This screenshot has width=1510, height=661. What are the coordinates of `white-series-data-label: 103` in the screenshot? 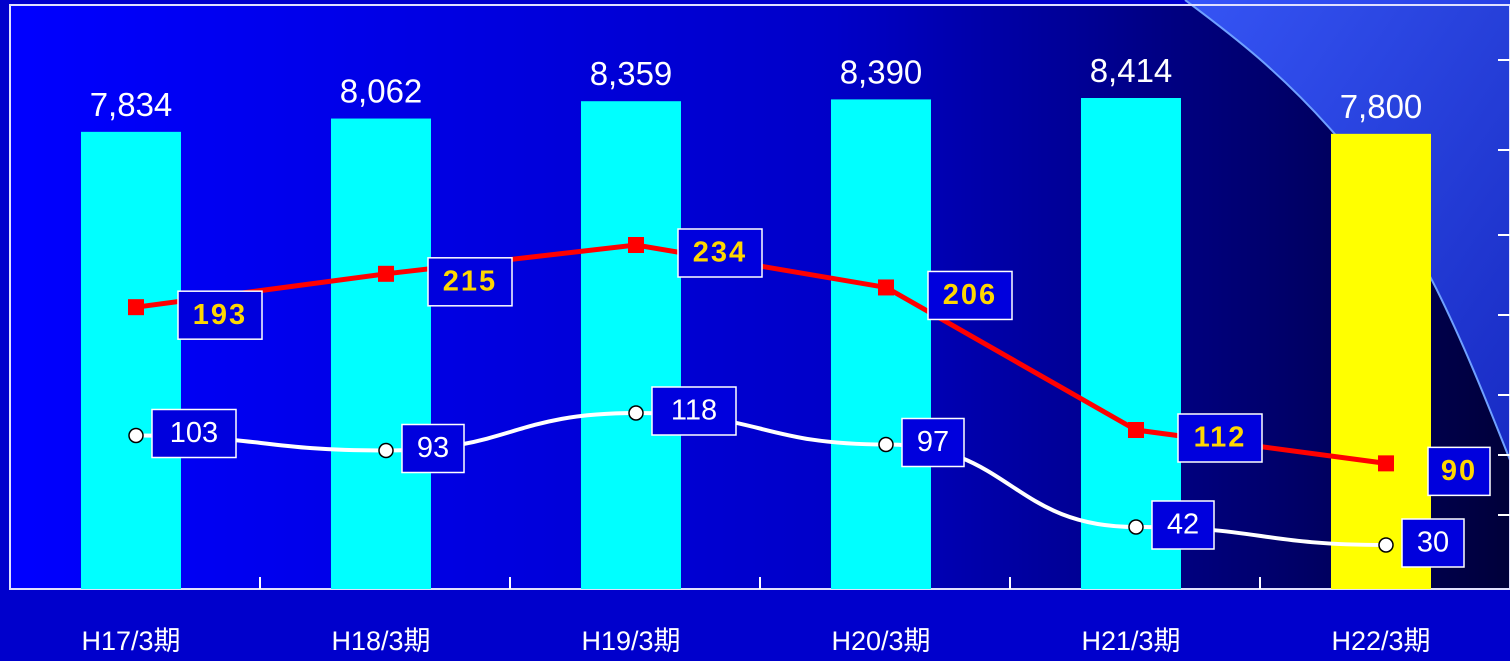 It's located at (194, 433).